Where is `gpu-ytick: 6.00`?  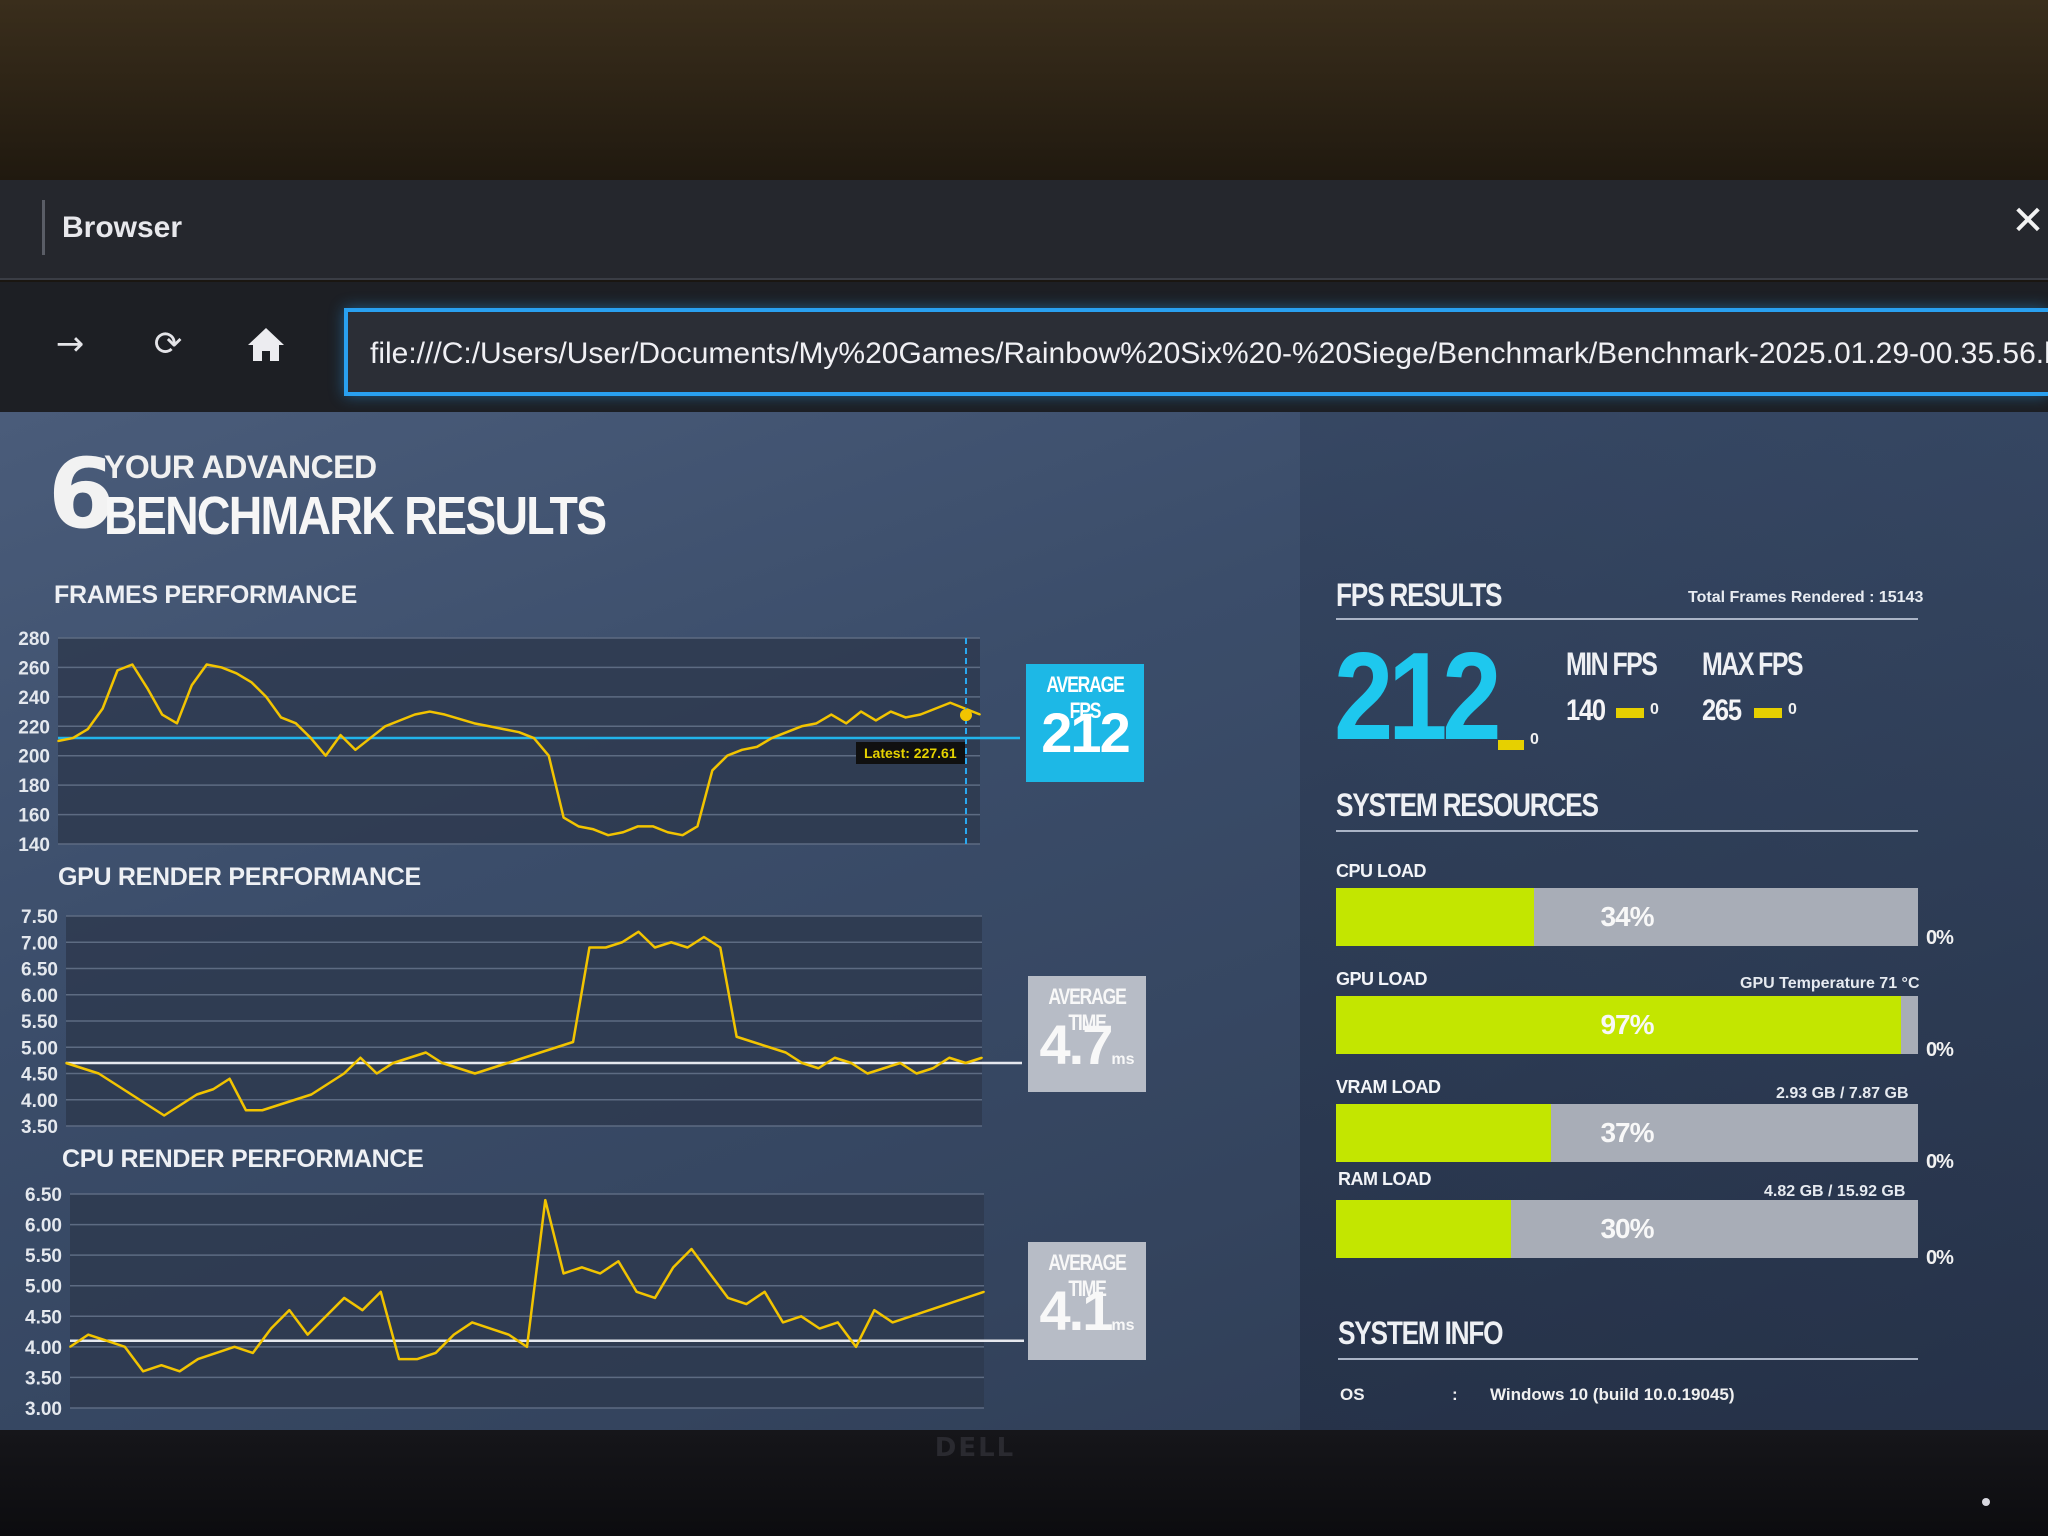 gpu-ytick: 6.00 is located at coordinates (39, 996).